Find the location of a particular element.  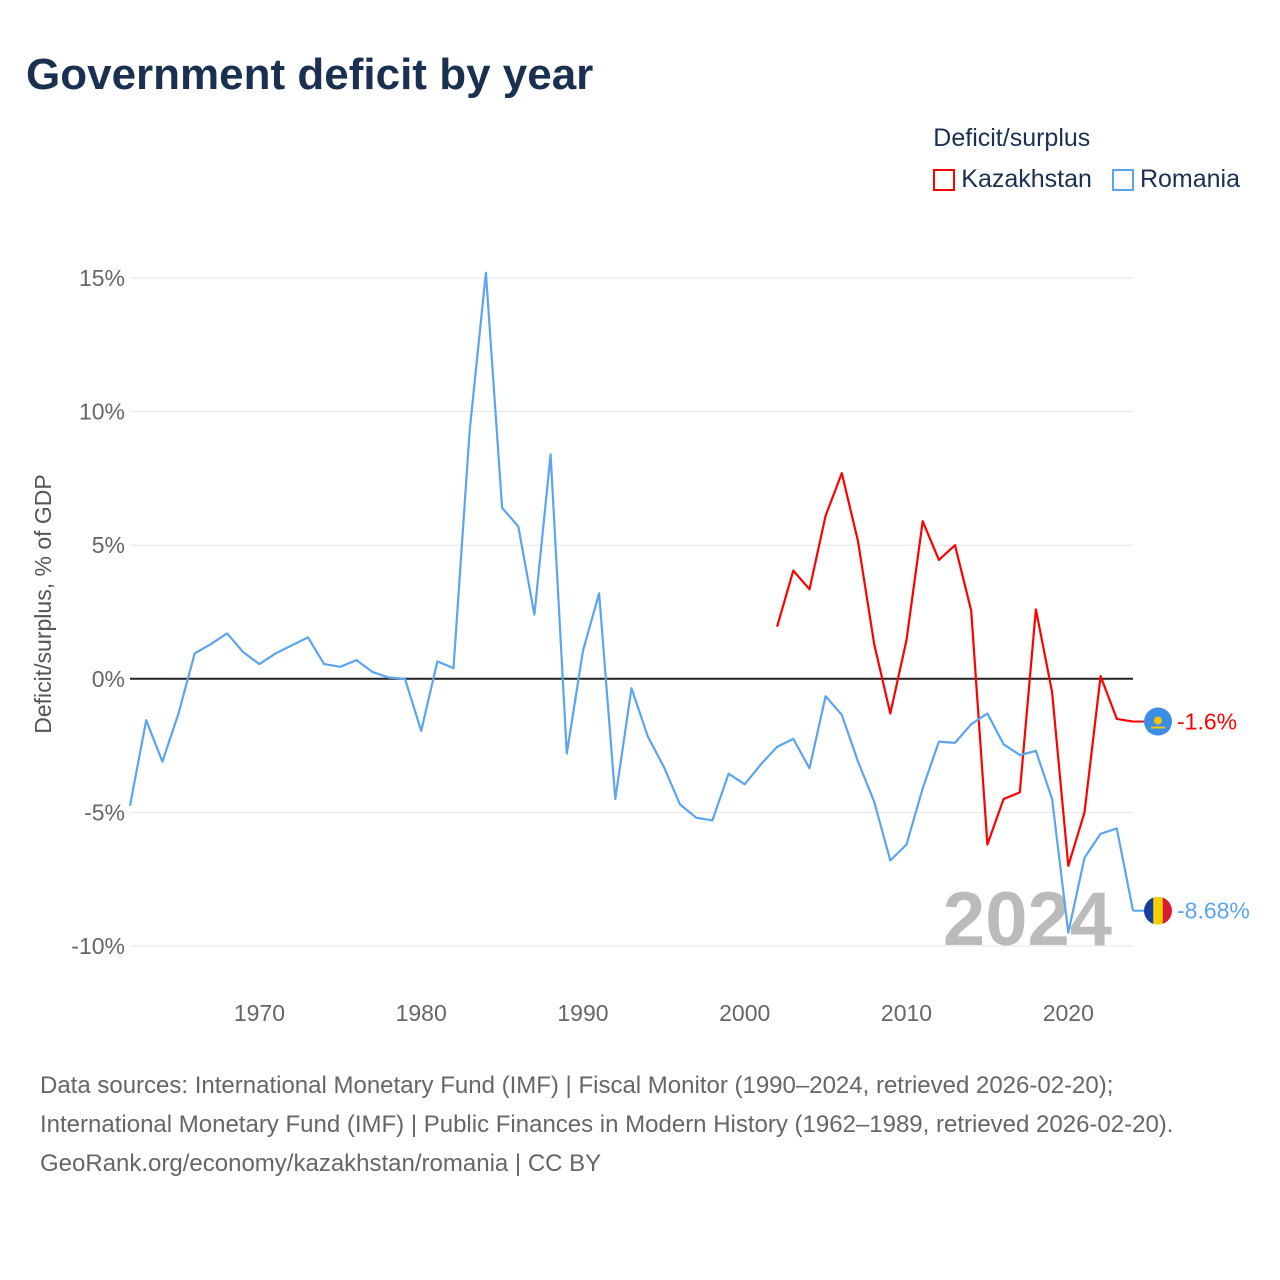

legend-label: Romania is located at coordinates (1189, 179).